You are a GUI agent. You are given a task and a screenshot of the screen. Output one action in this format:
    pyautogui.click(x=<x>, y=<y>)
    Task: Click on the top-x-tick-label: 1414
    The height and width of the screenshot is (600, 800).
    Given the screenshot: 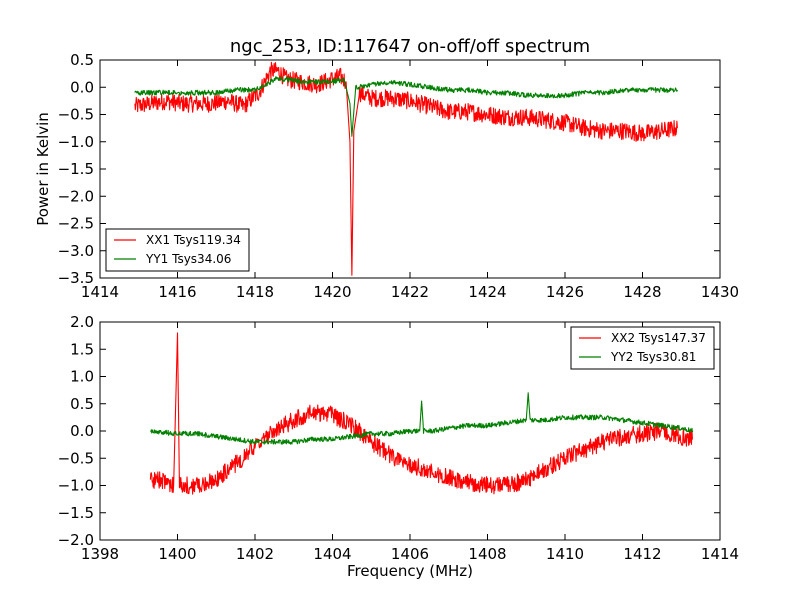 What is the action you would take?
    pyautogui.click(x=100, y=292)
    